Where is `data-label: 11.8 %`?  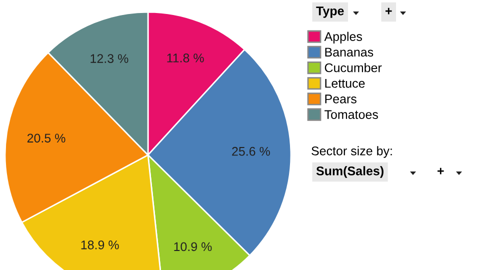
data-label: 11.8 % is located at coordinates (185, 58).